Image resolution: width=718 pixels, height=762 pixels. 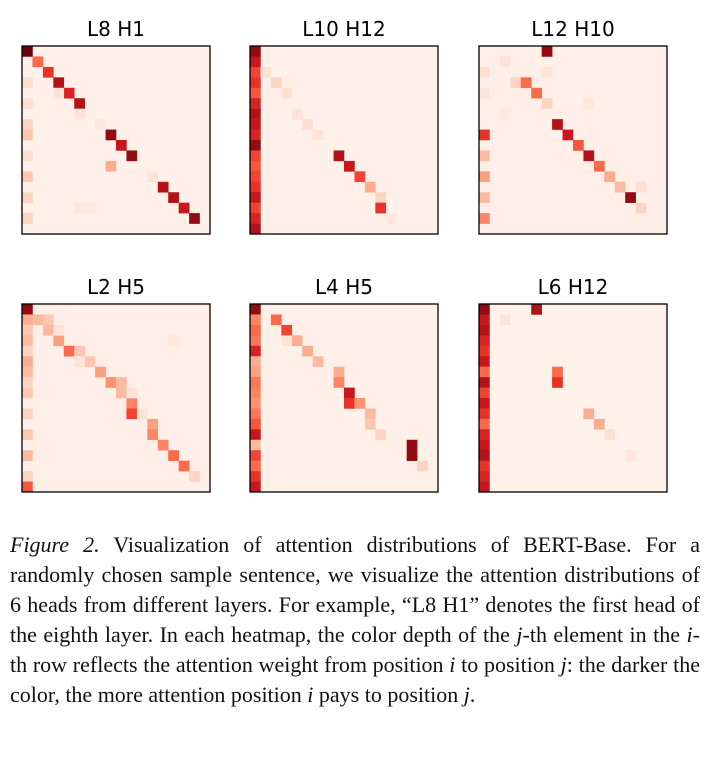 What do you see at coordinates (116, 287) in the screenshot?
I see `heatmap-title: L2 H5` at bounding box center [116, 287].